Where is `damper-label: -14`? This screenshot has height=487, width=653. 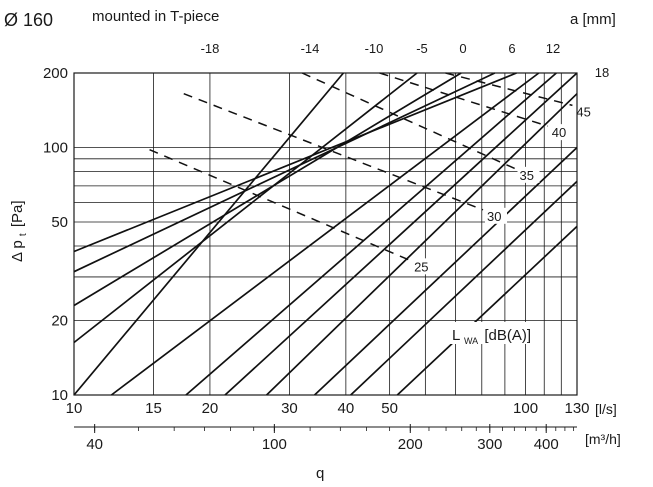 damper-label: -14 is located at coordinates (310, 48).